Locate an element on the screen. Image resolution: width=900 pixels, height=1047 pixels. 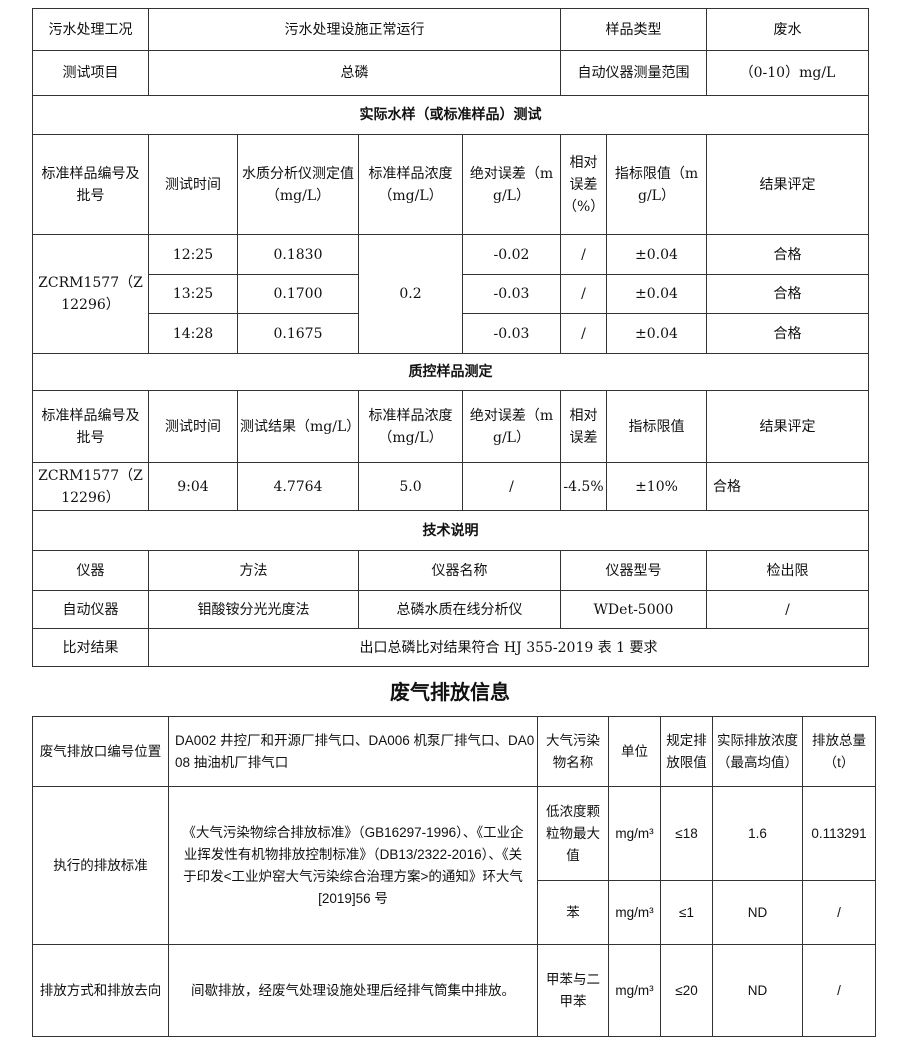
label: 污水处理工况 is located at coordinates (90, 29).